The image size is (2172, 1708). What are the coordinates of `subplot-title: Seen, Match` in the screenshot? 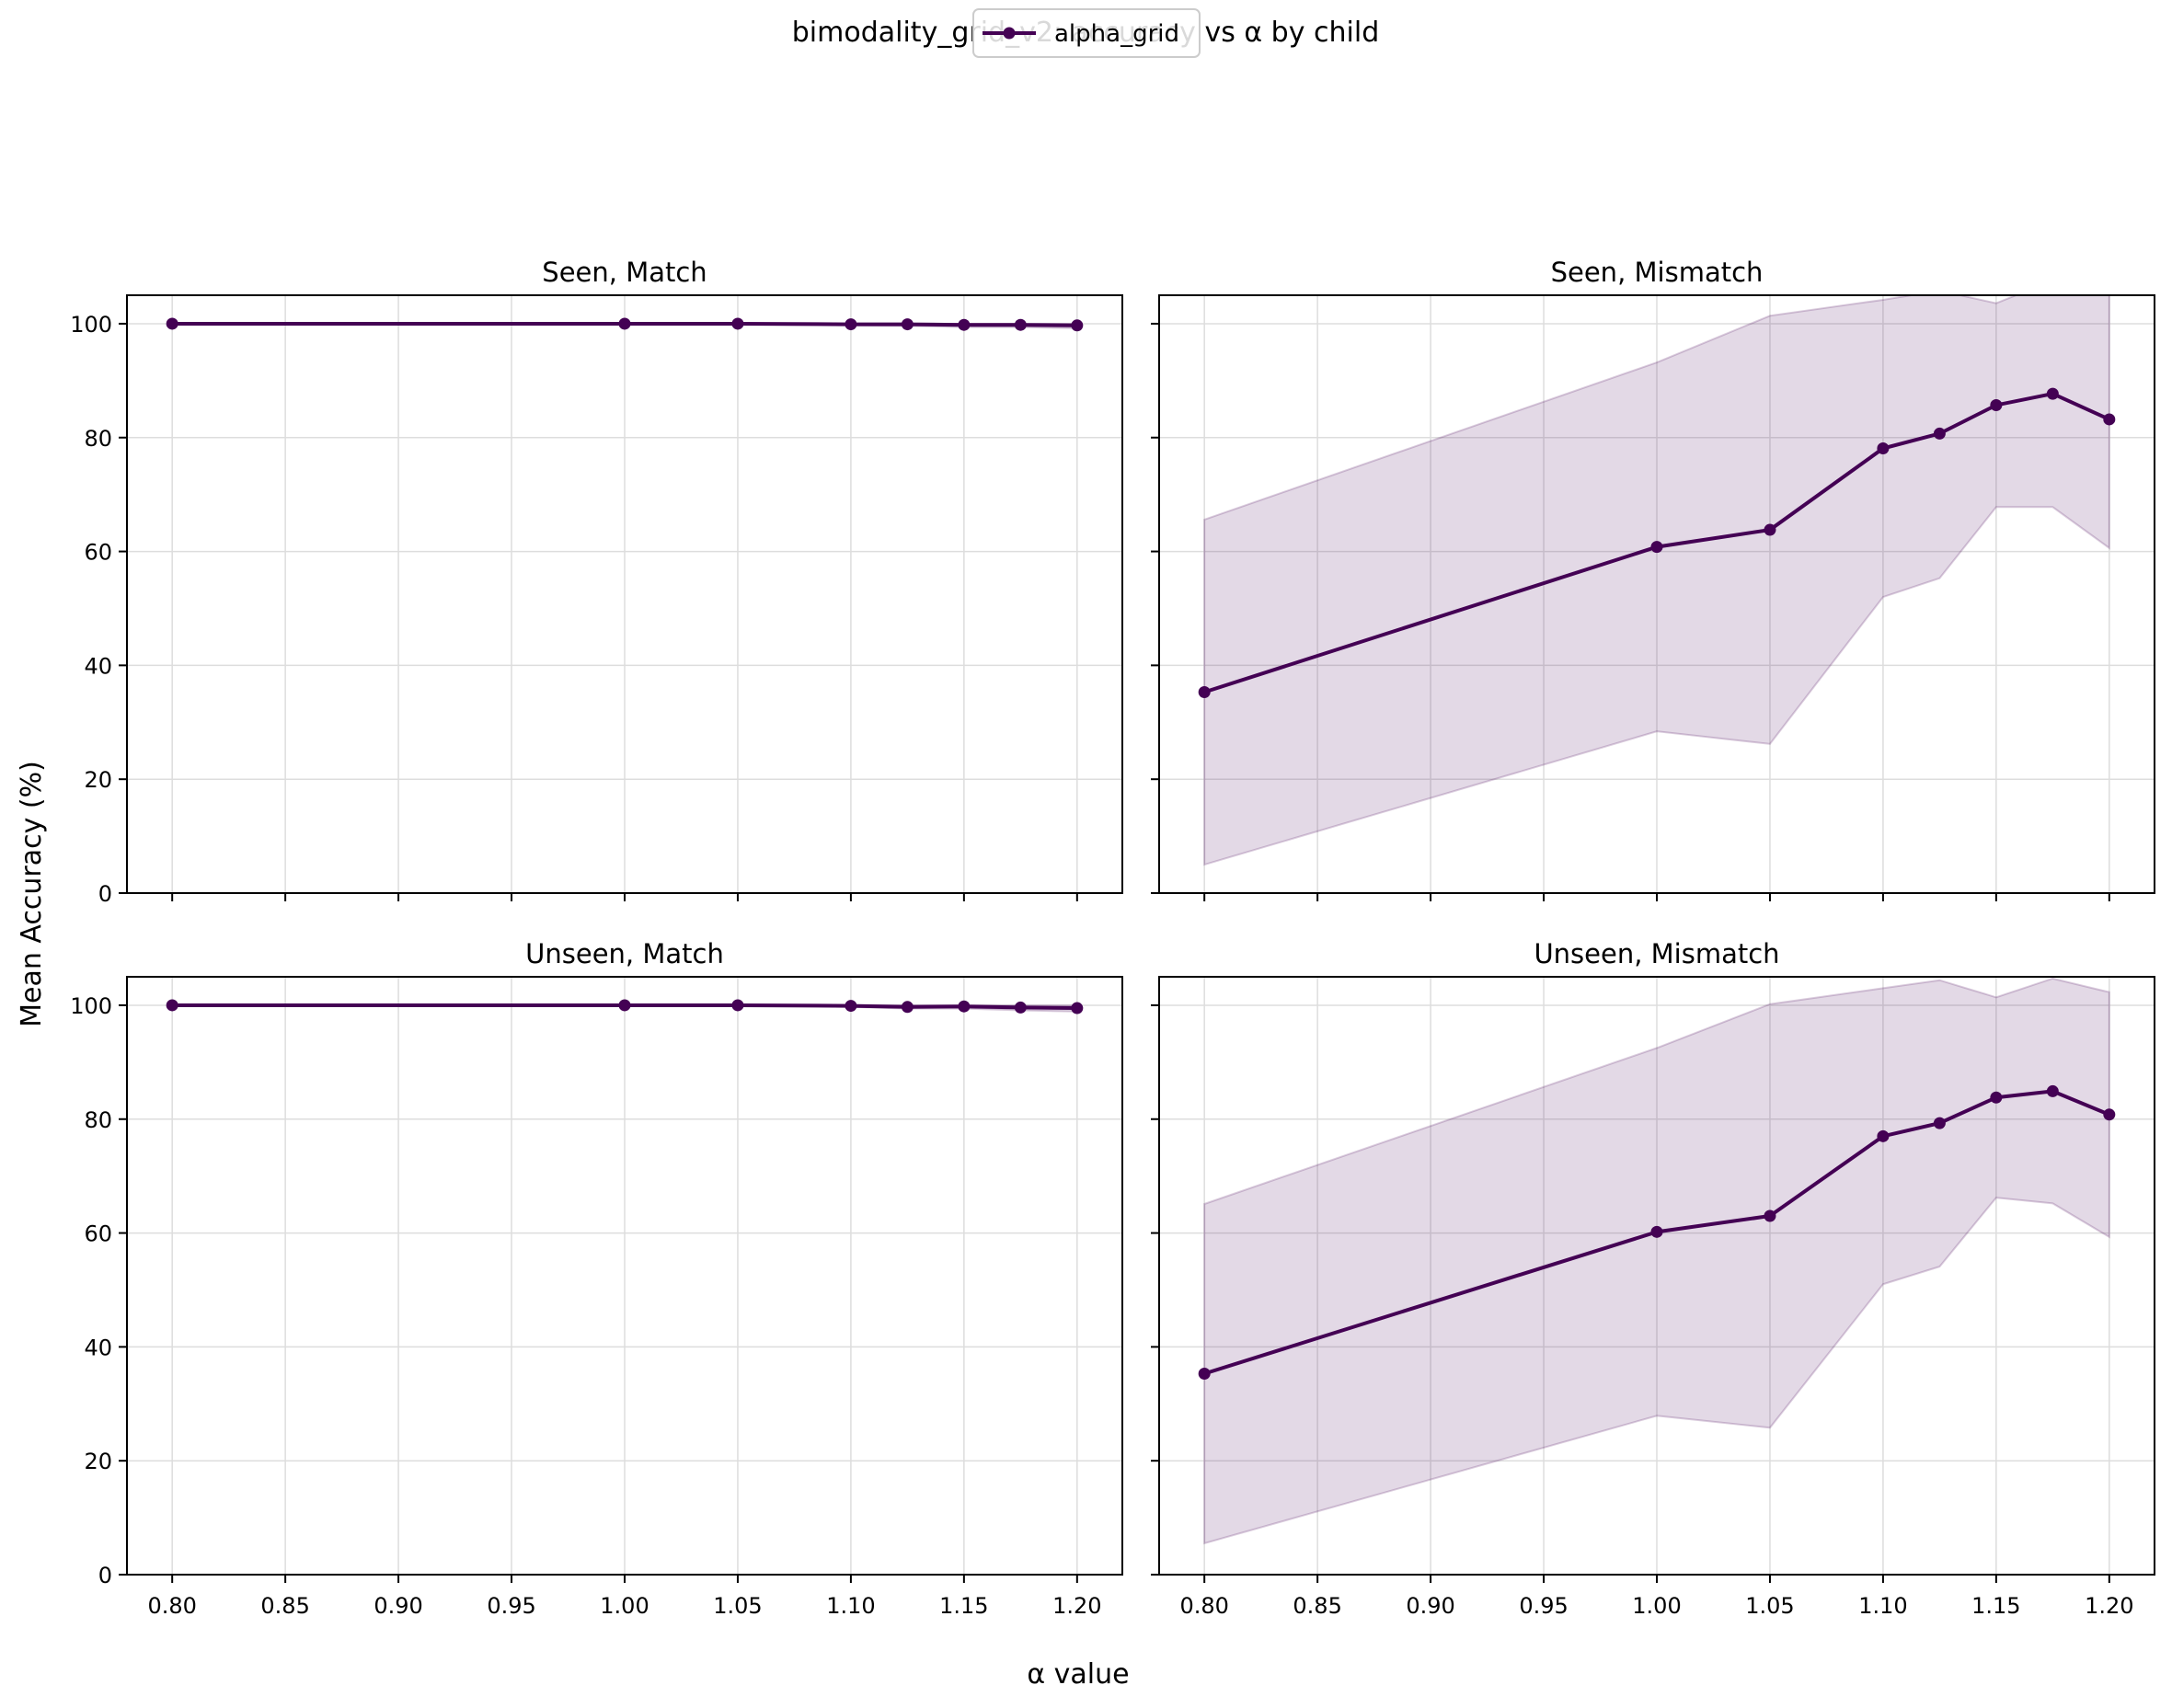 It's located at (624, 272).